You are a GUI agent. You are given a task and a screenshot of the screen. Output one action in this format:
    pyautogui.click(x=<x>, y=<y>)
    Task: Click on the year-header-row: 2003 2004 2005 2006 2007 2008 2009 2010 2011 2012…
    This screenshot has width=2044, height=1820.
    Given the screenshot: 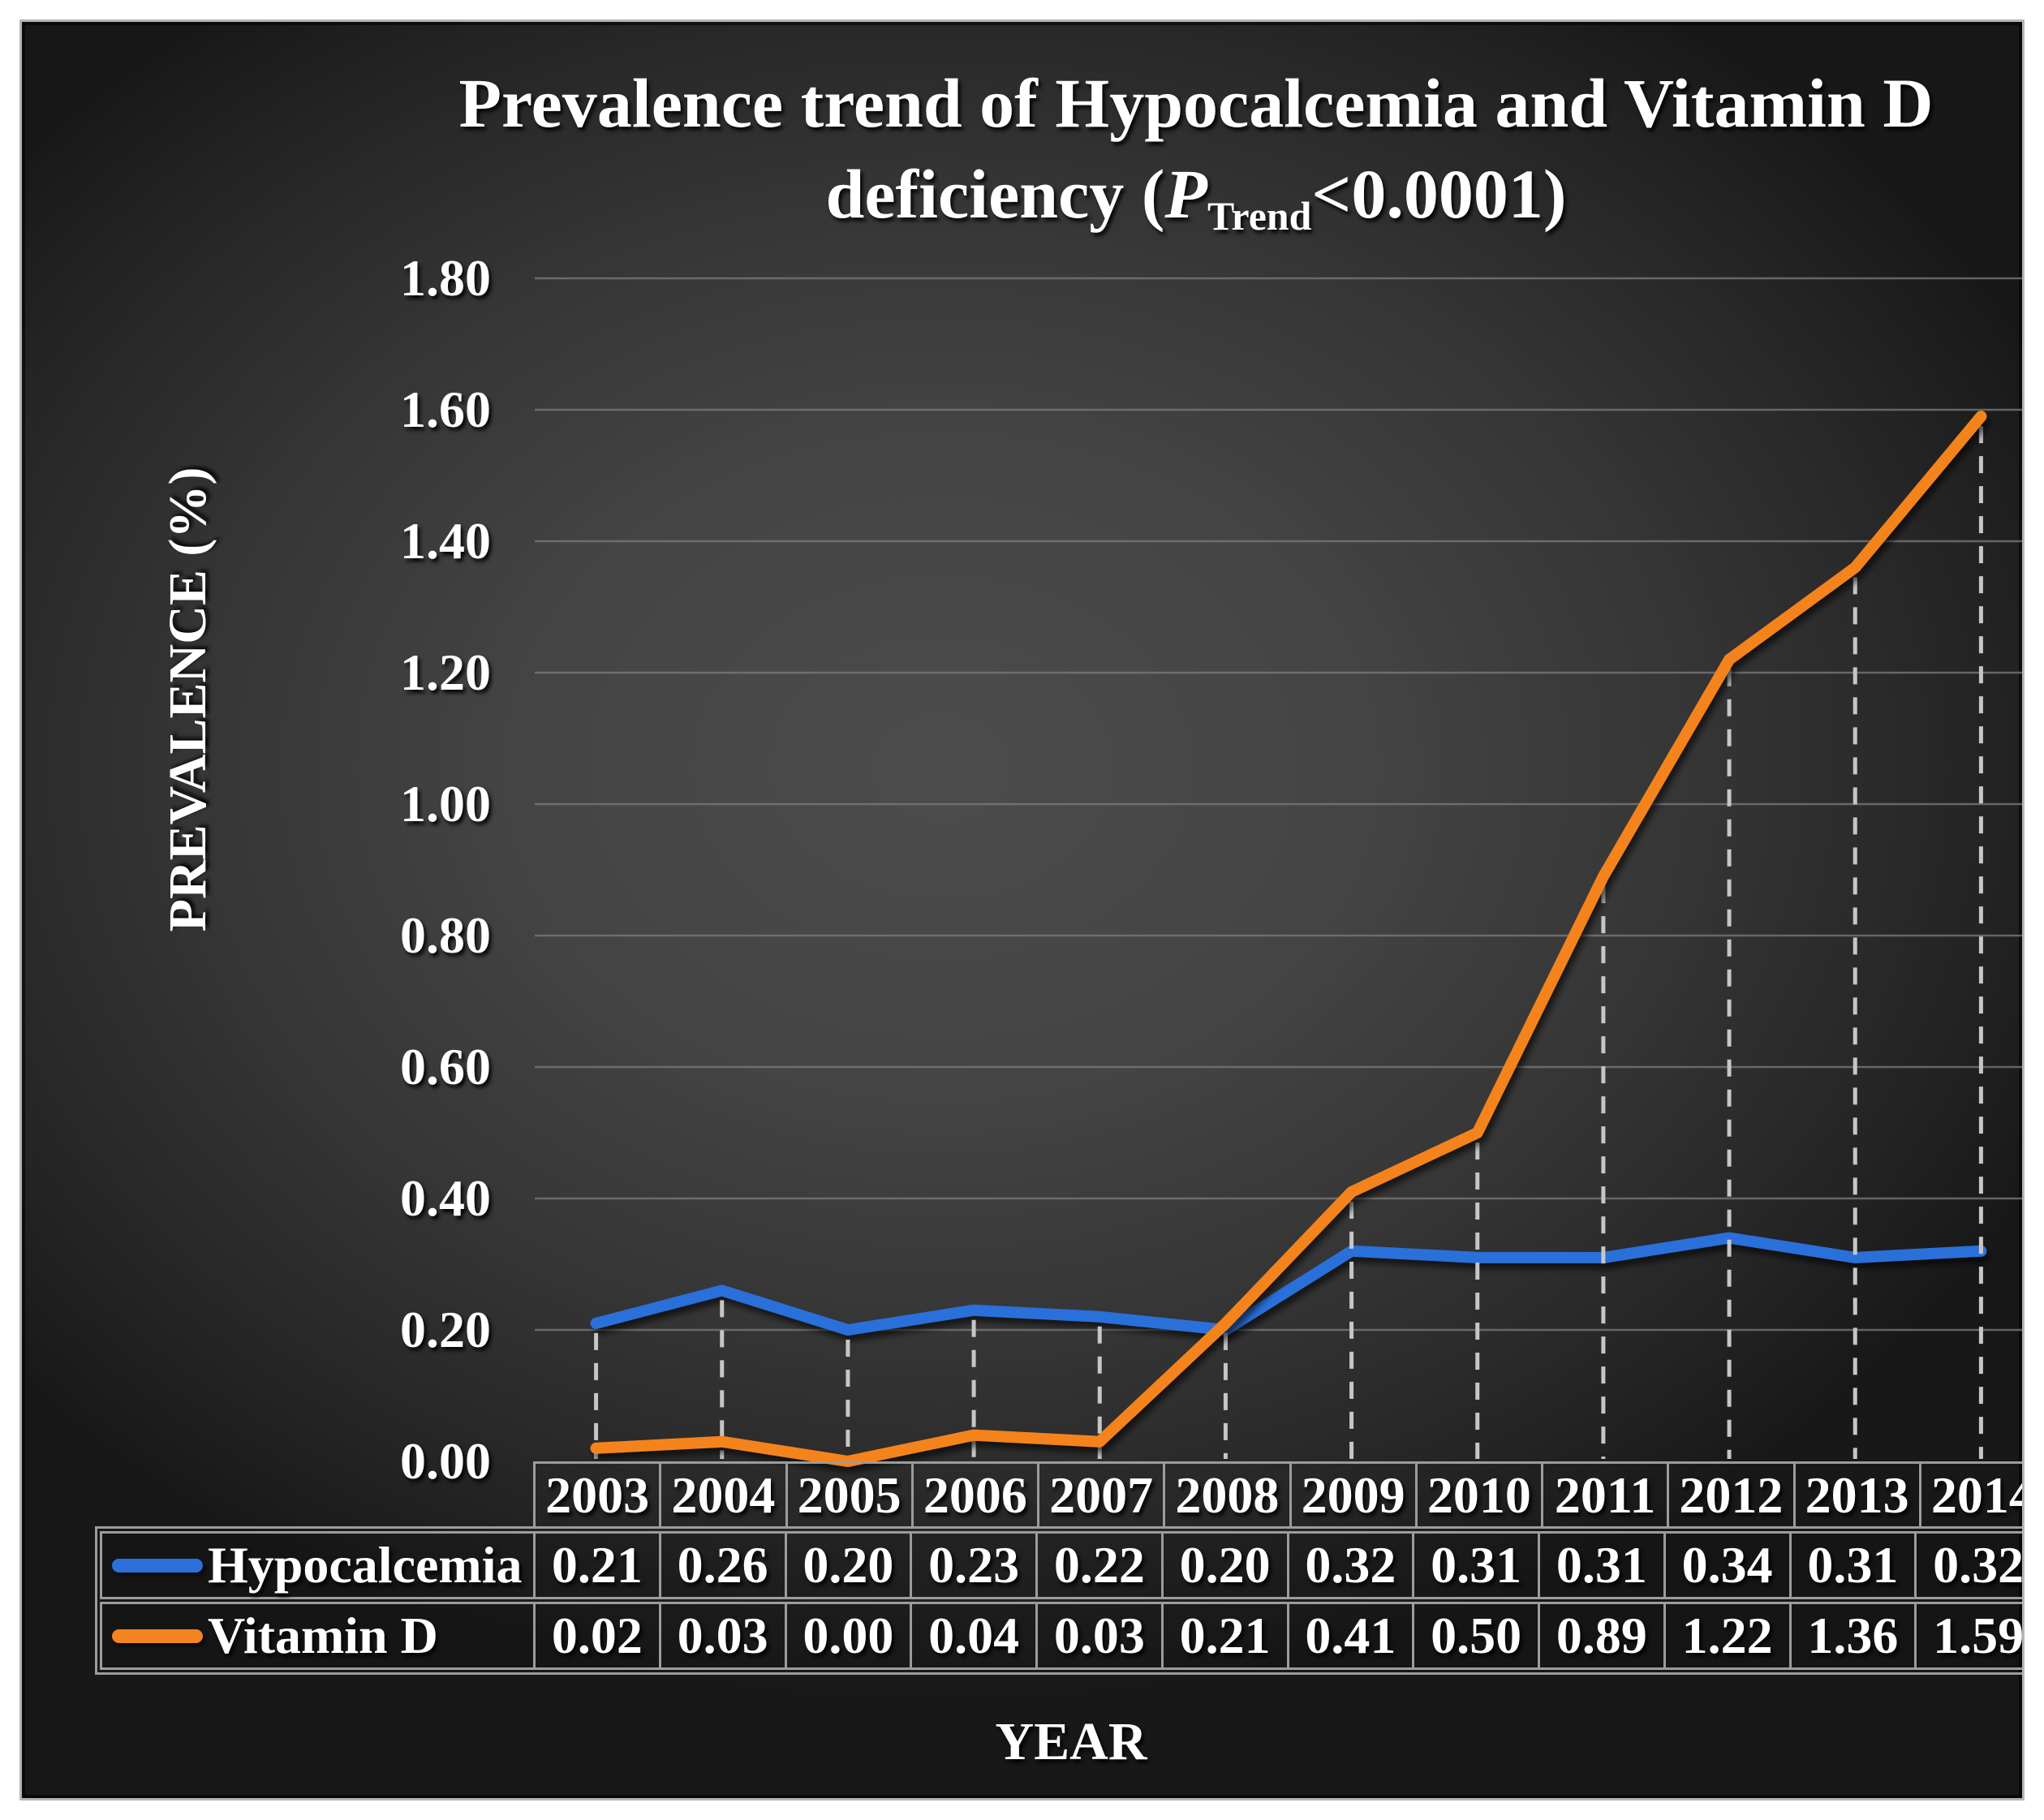 What is the action you would take?
    pyautogui.click(x=1277, y=1495)
    